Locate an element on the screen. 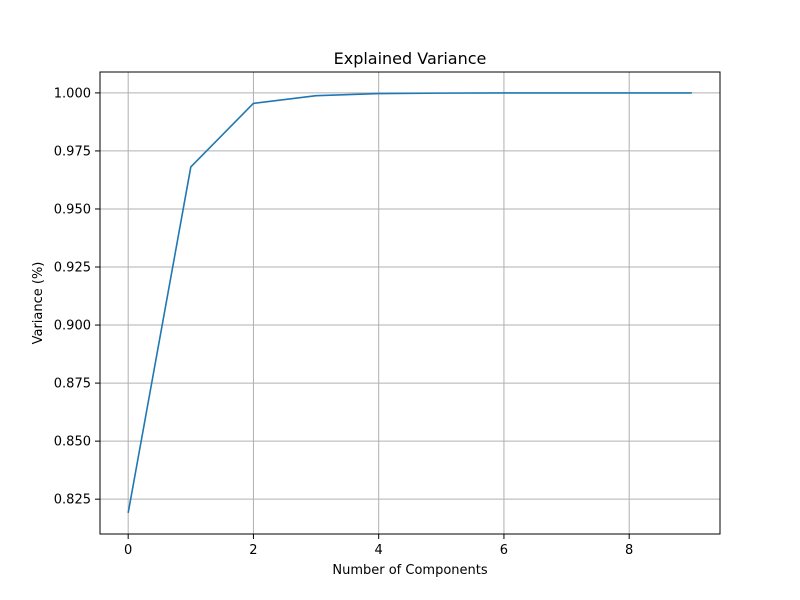  y-tick-label: 0.825 is located at coordinates (72, 500).